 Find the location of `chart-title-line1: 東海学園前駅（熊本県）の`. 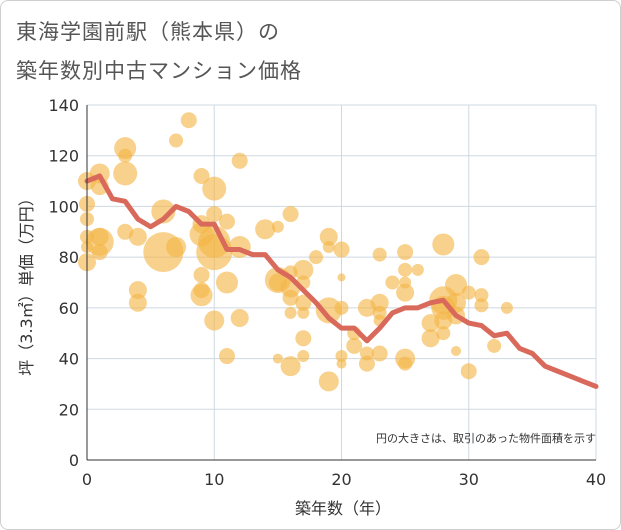

chart-title-line1: 東海学園前駅（熊本県）の is located at coordinates (148, 32).